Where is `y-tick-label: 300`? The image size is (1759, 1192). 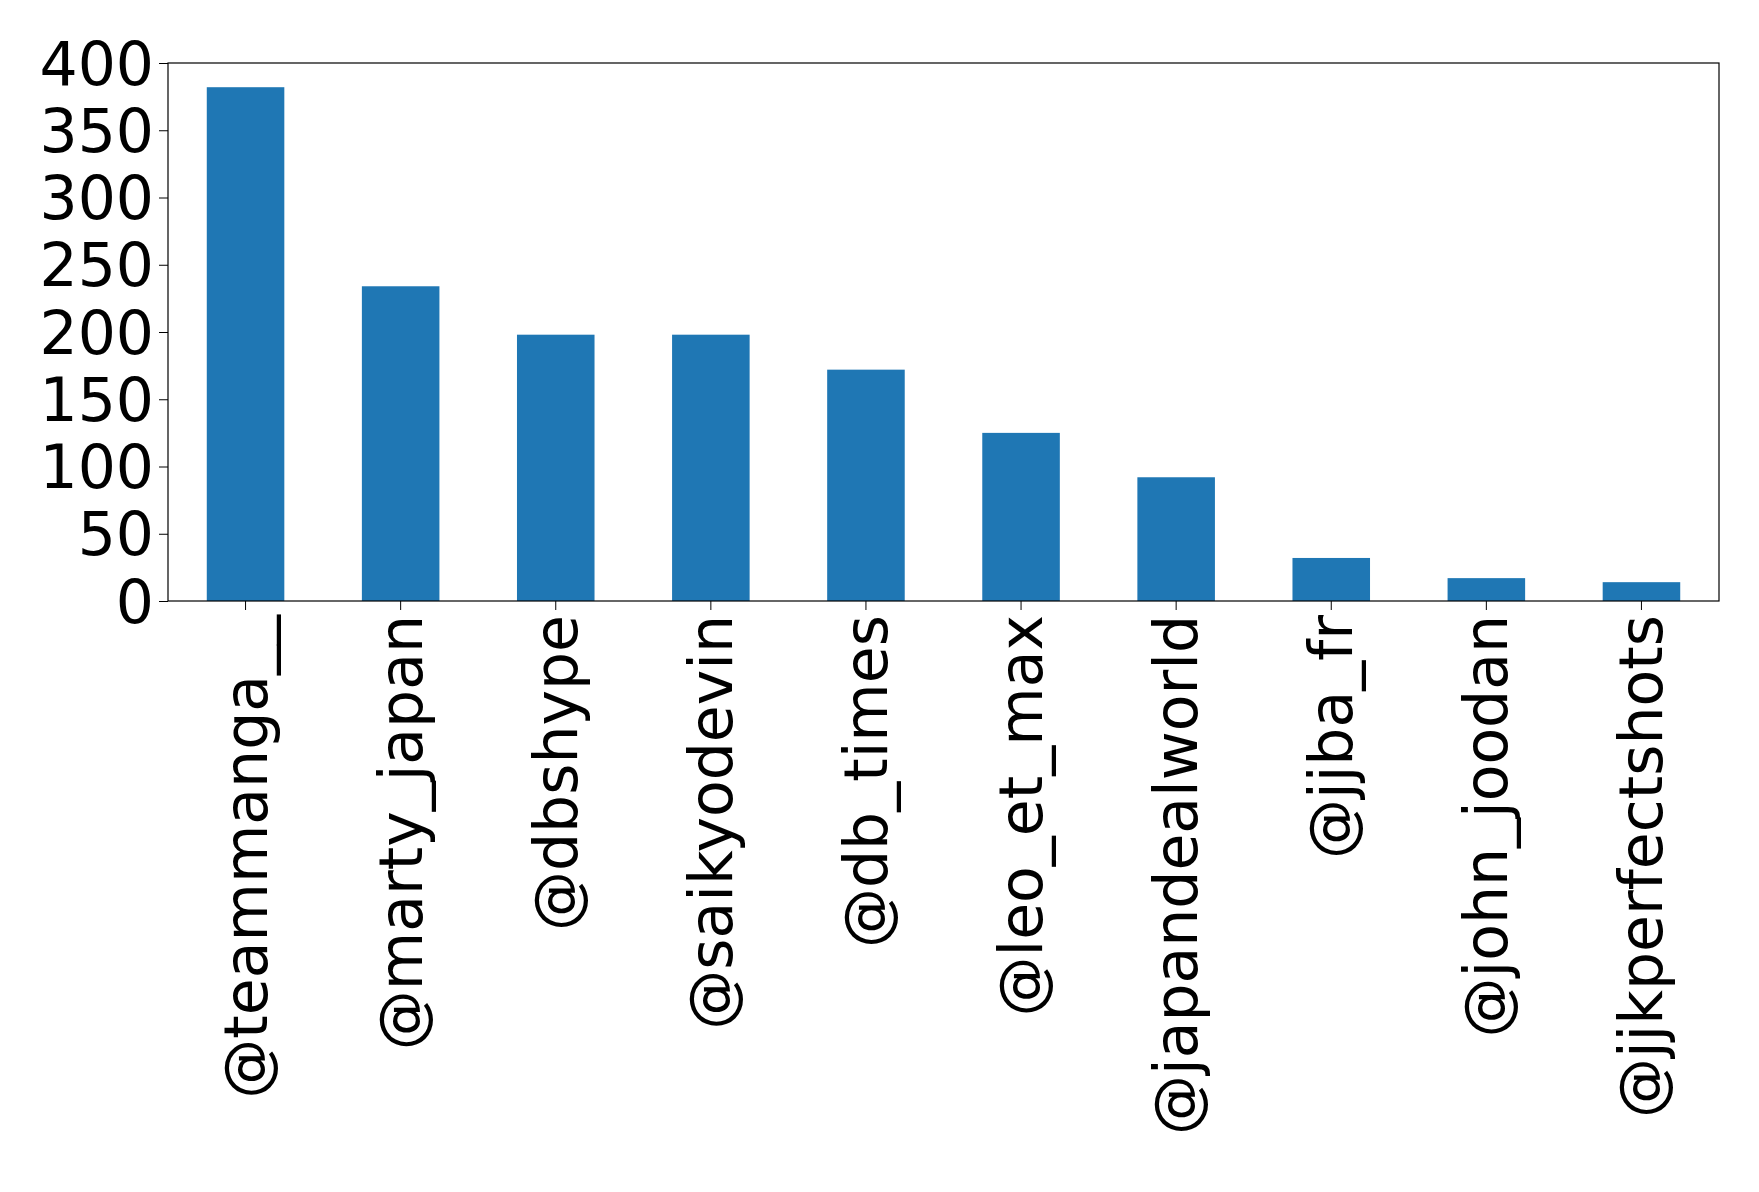 y-tick-label: 300 is located at coordinates (96, 198).